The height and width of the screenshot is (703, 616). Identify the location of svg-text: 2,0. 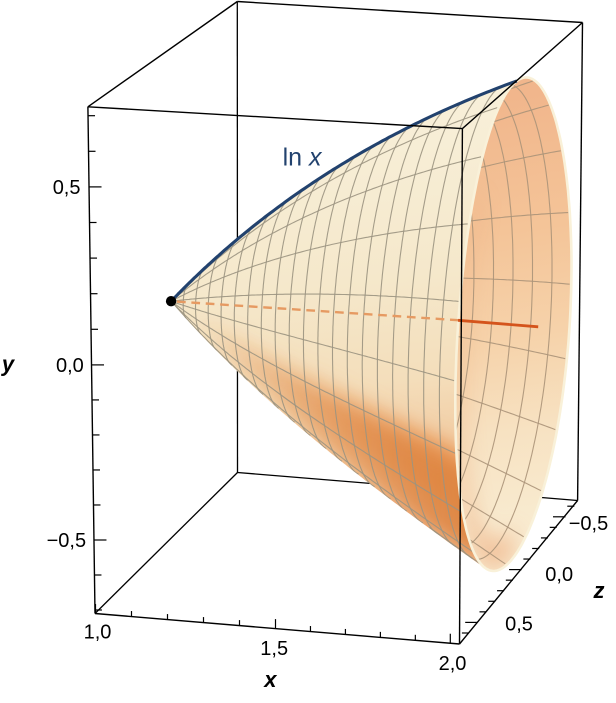
(453, 664).